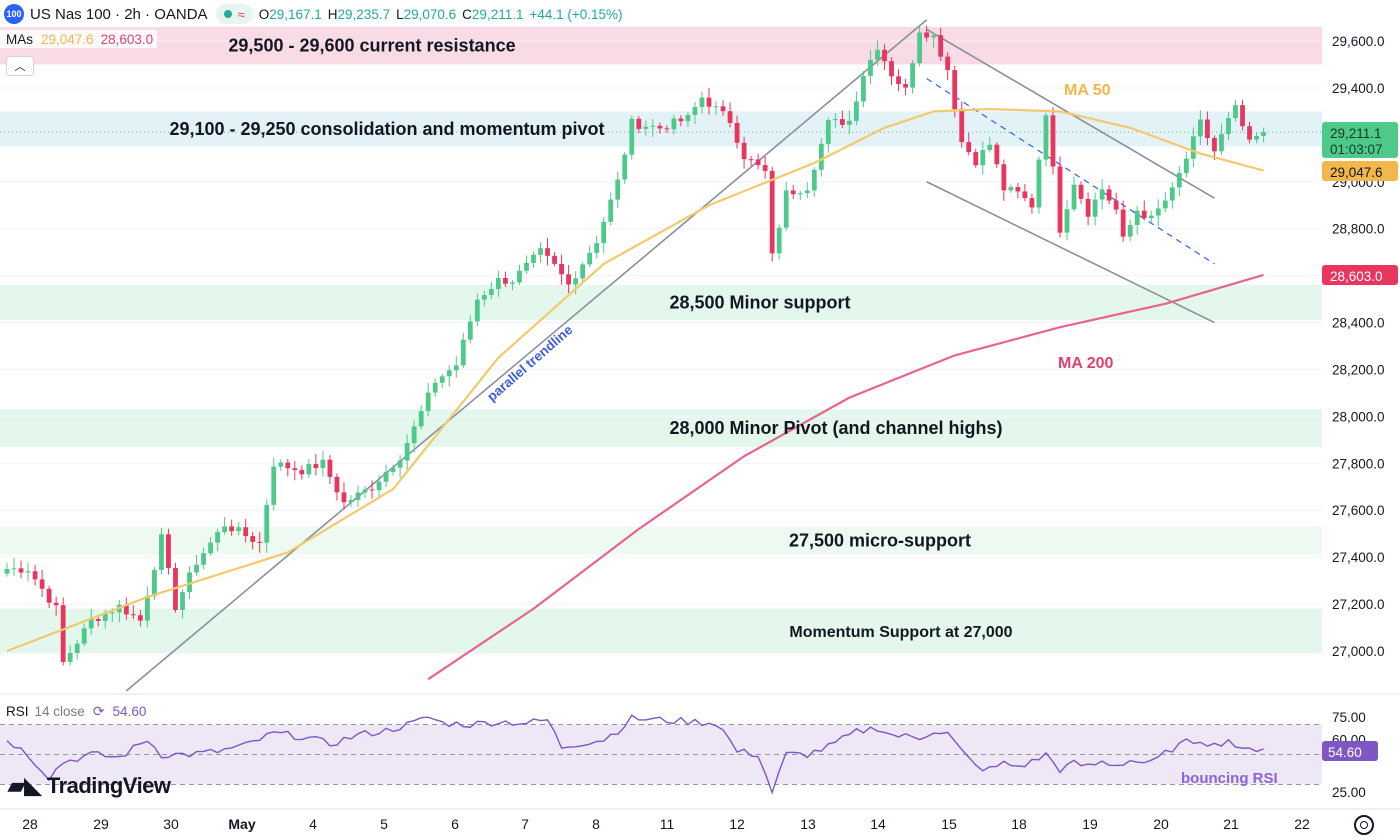  Describe the element at coordinates (878, 824) in the screenshot. I see `time-tick-label: 14` at that location.